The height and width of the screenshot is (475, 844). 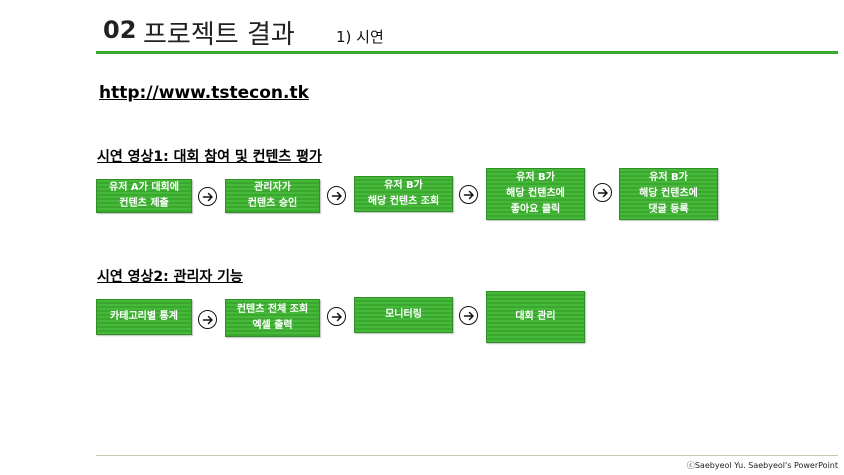 I want to click on slide-subtitle: 1) 시연, so click(x=360, y=37).